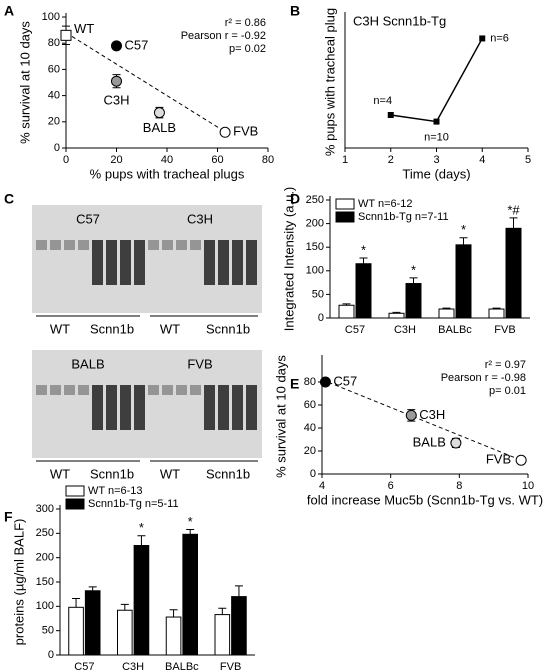 The image size is (560, 671). What do you see at coordinates (505, 365) in the screenshot?
I see `annotation: r² = 0.97` at bounding box center [505, 365].